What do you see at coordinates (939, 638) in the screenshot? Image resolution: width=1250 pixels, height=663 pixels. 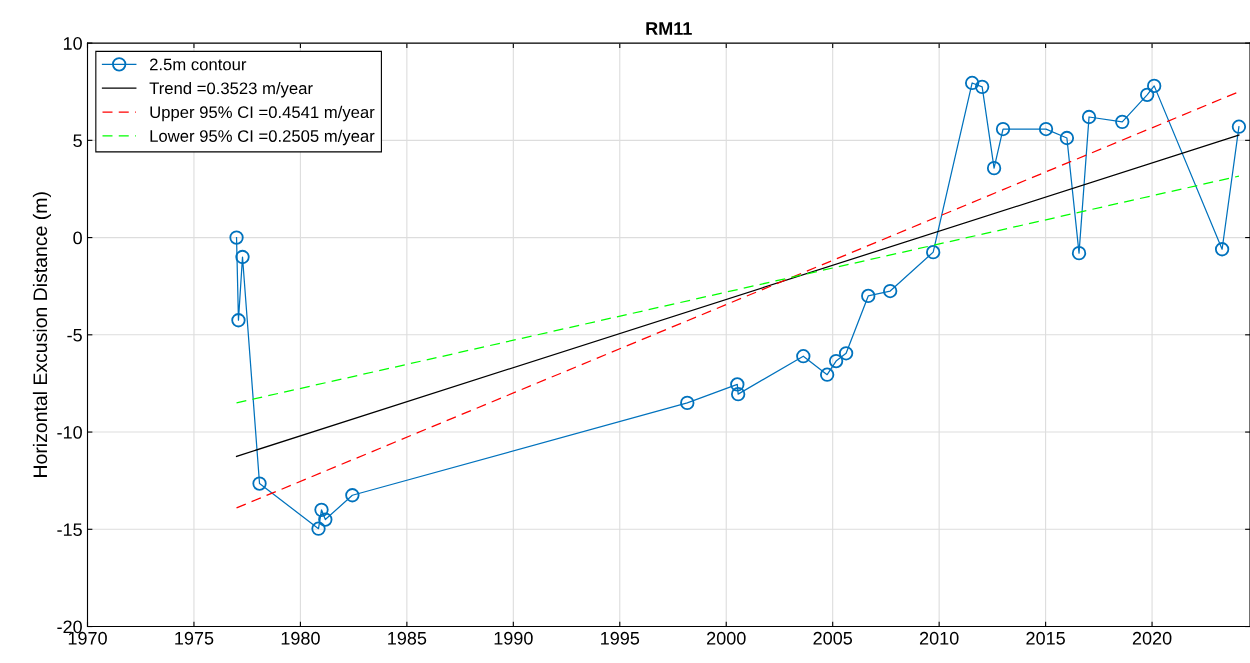 I see `x-tick-label: 2010` at bounding box center [939, 638].